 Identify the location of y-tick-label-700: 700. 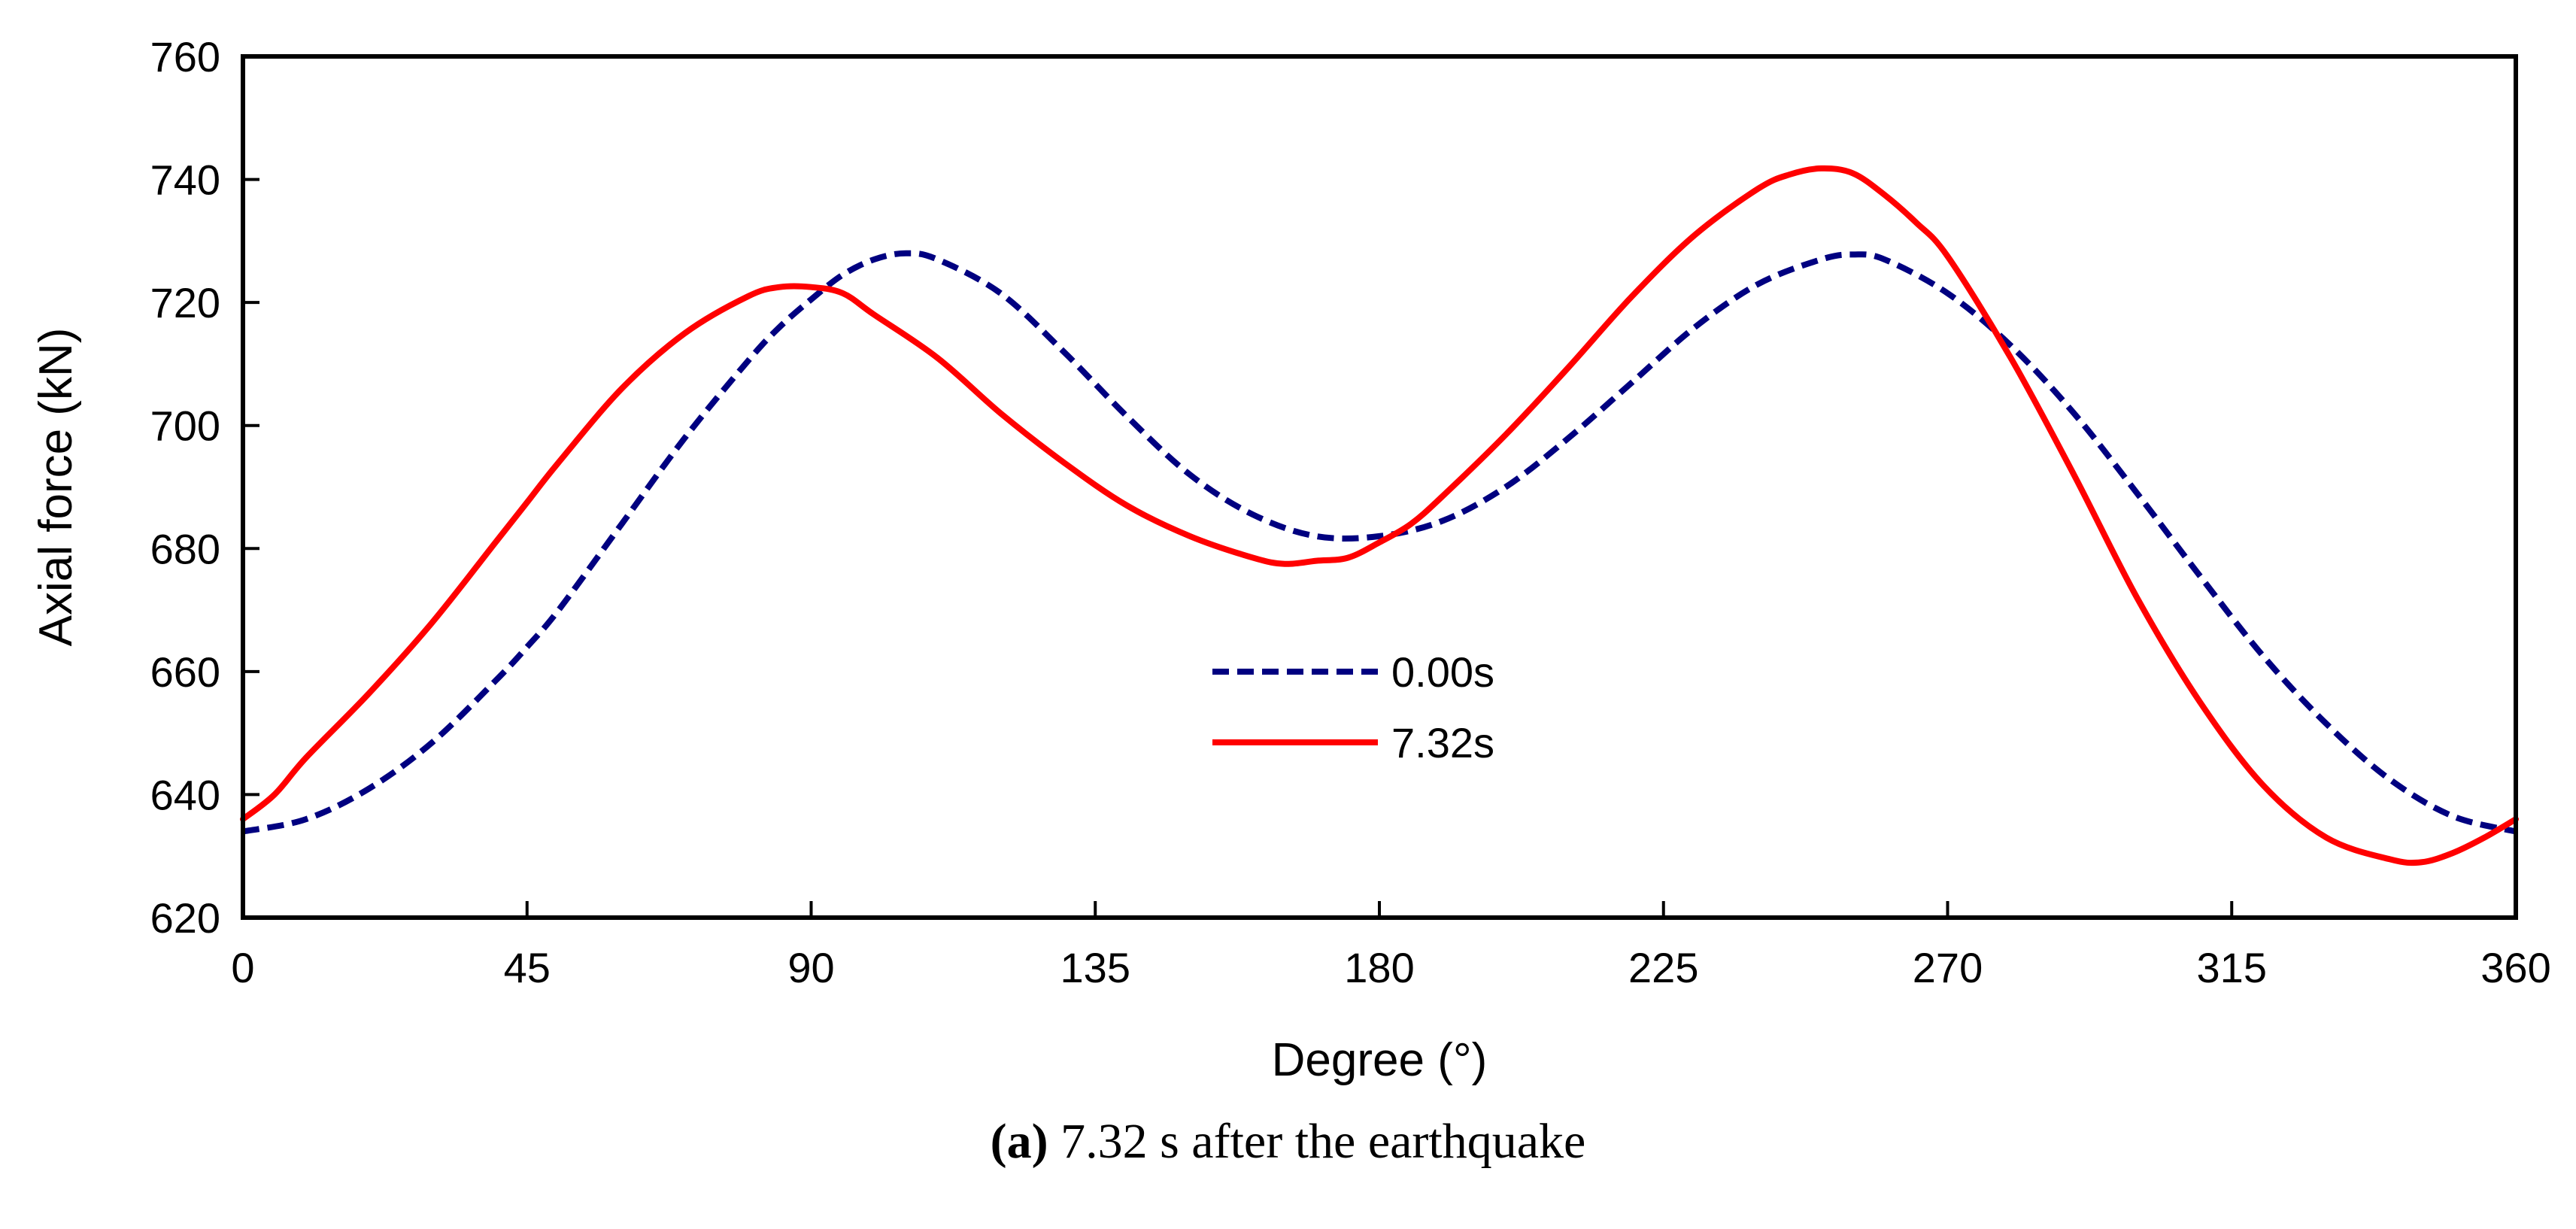
(185, 426).